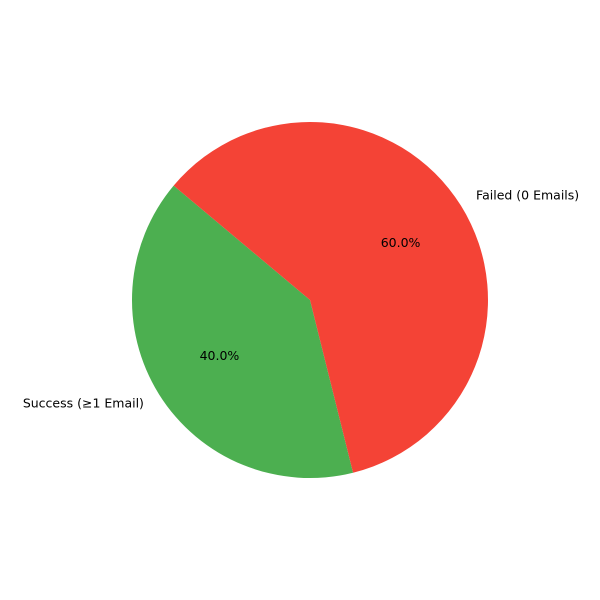  Describe the element at coordinates (401, 242) in the screenshot. I see `slice-percent-label-1: 60.0%` at that location.